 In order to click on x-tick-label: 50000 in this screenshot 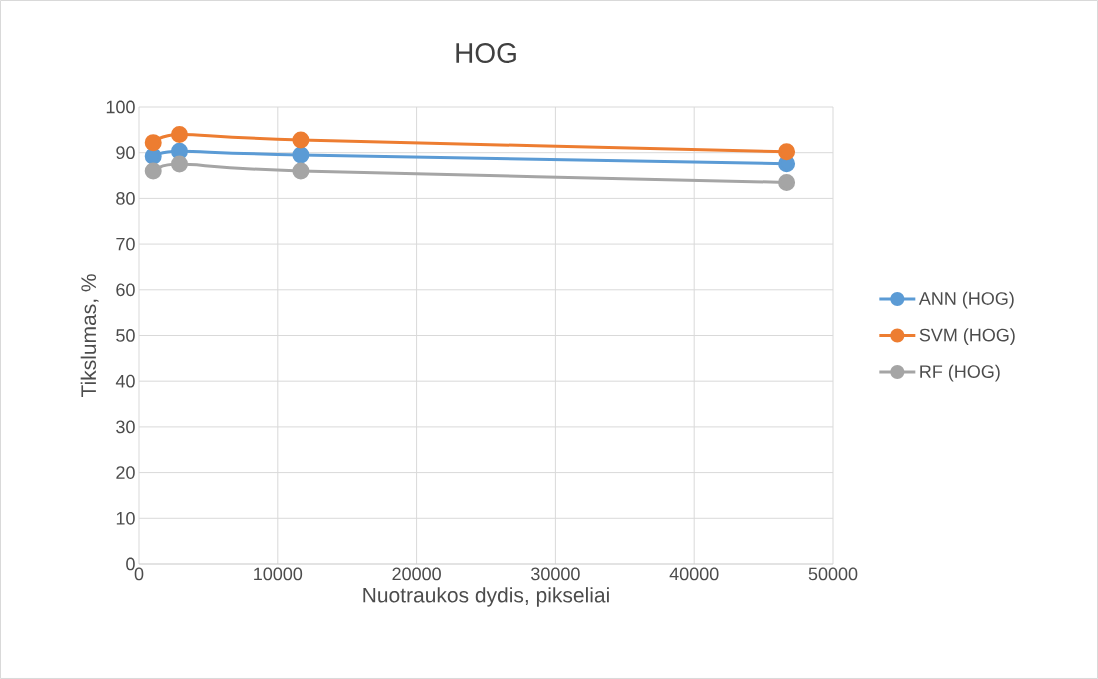, I will do `click(833, 574)`.